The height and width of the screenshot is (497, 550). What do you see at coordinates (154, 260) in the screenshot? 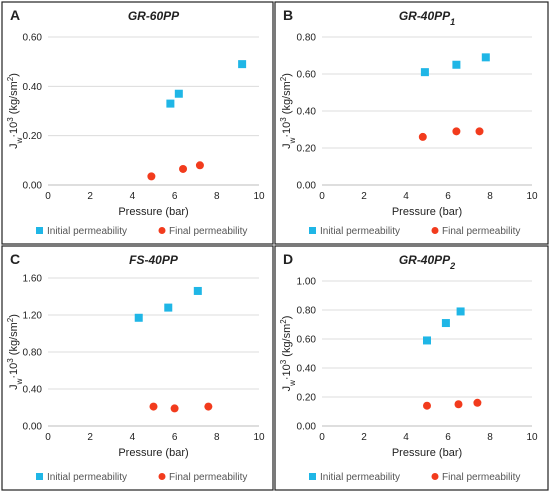
I see `chart-title-main: FS-40PP` at bounding box center [154, 260].